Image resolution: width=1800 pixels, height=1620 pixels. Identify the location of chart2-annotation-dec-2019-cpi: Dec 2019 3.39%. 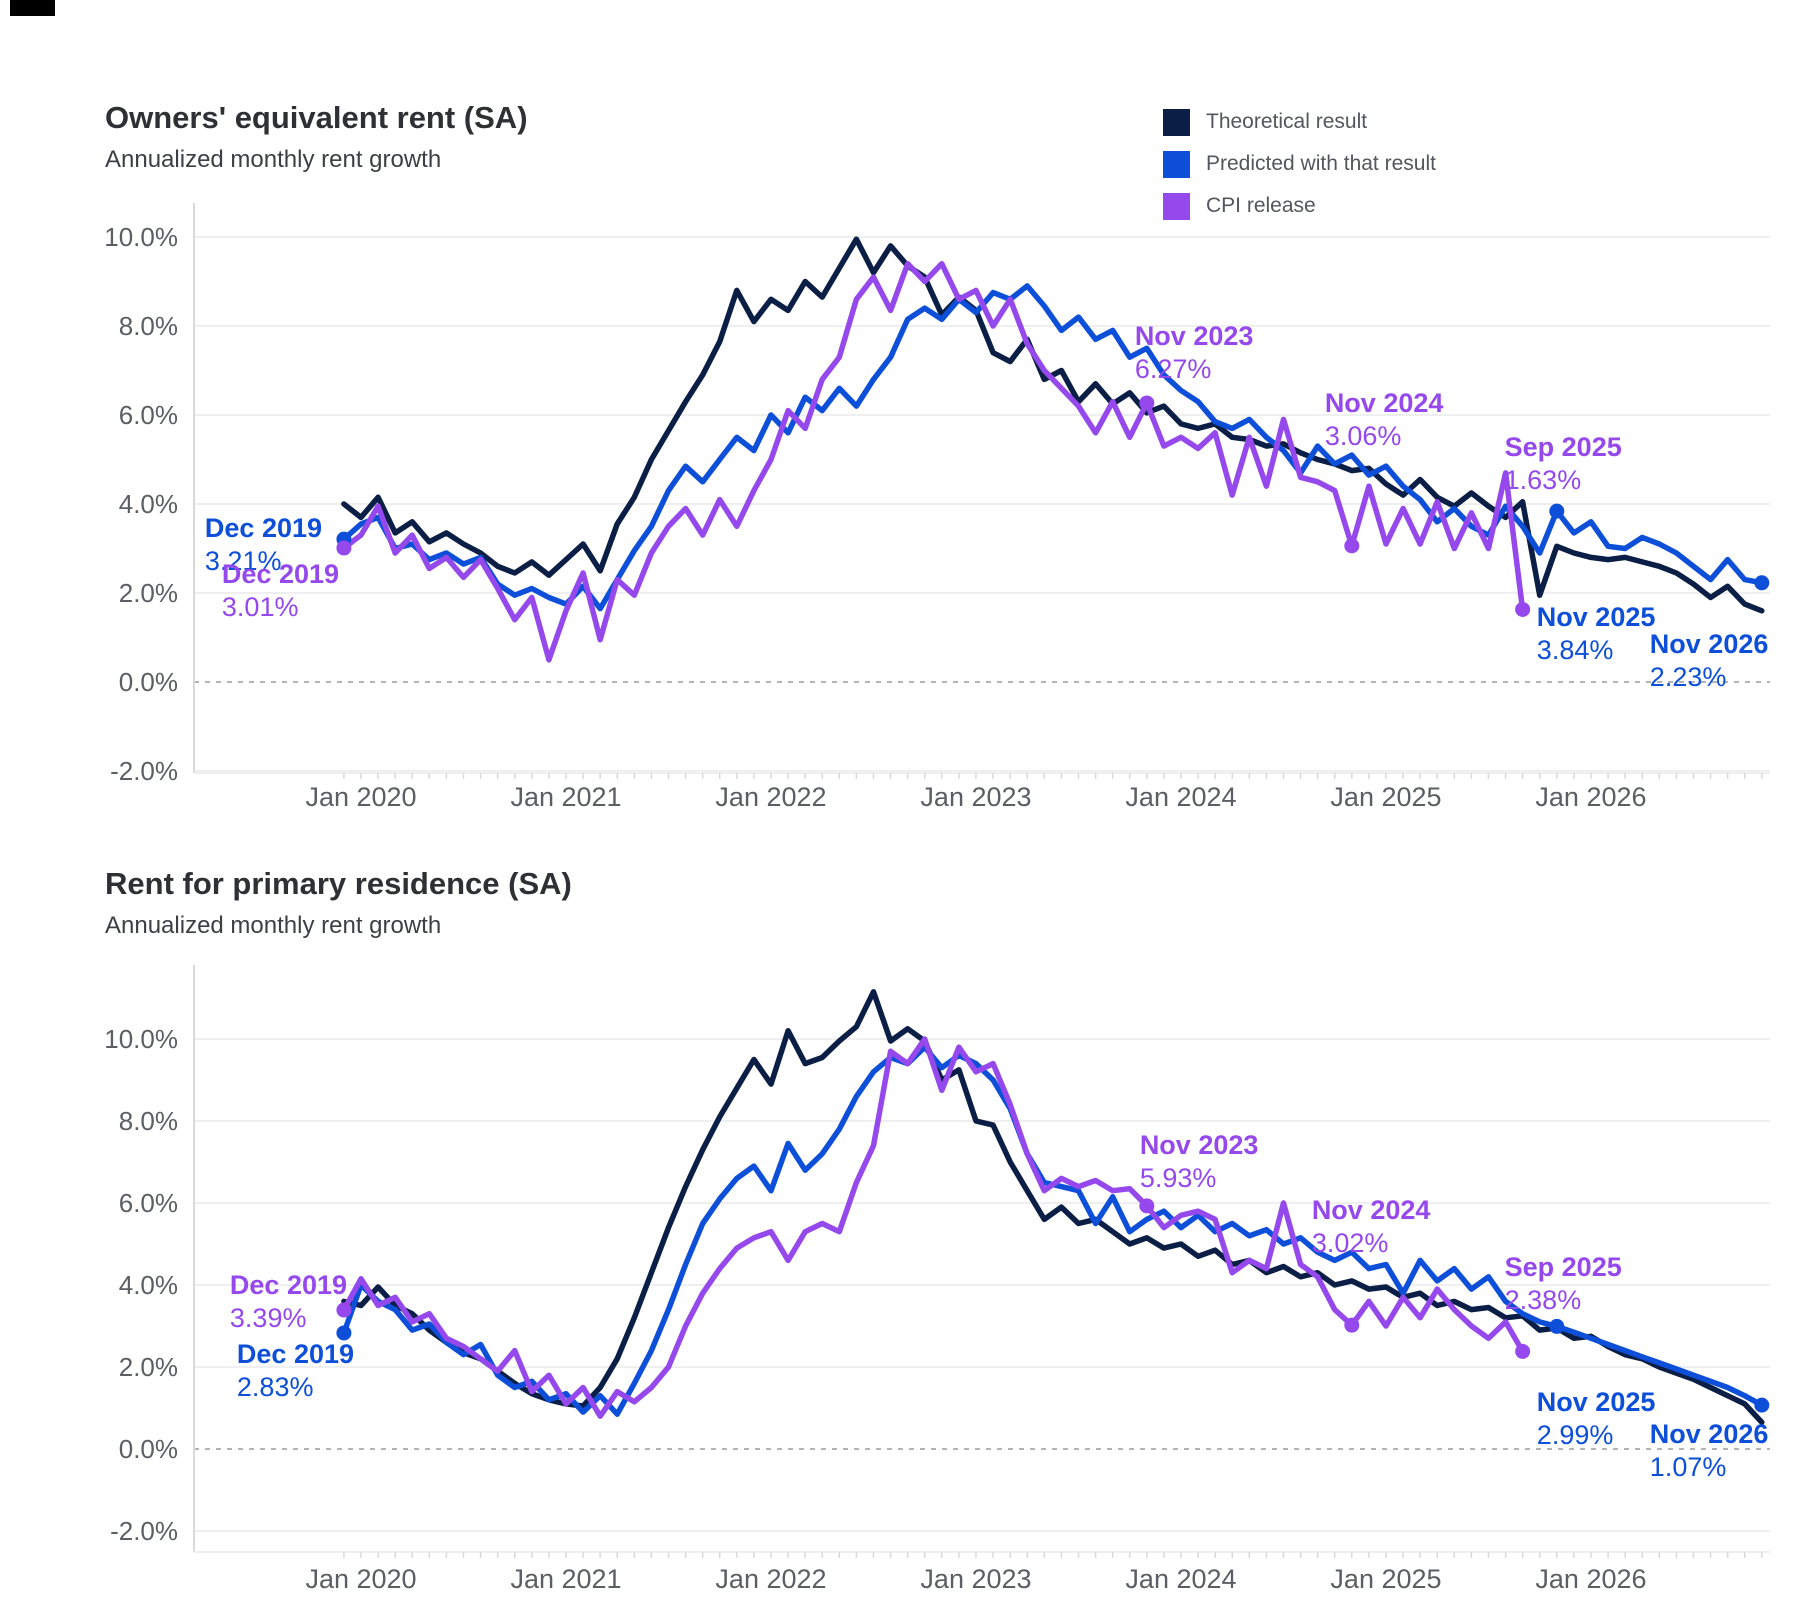
(288, 1302).